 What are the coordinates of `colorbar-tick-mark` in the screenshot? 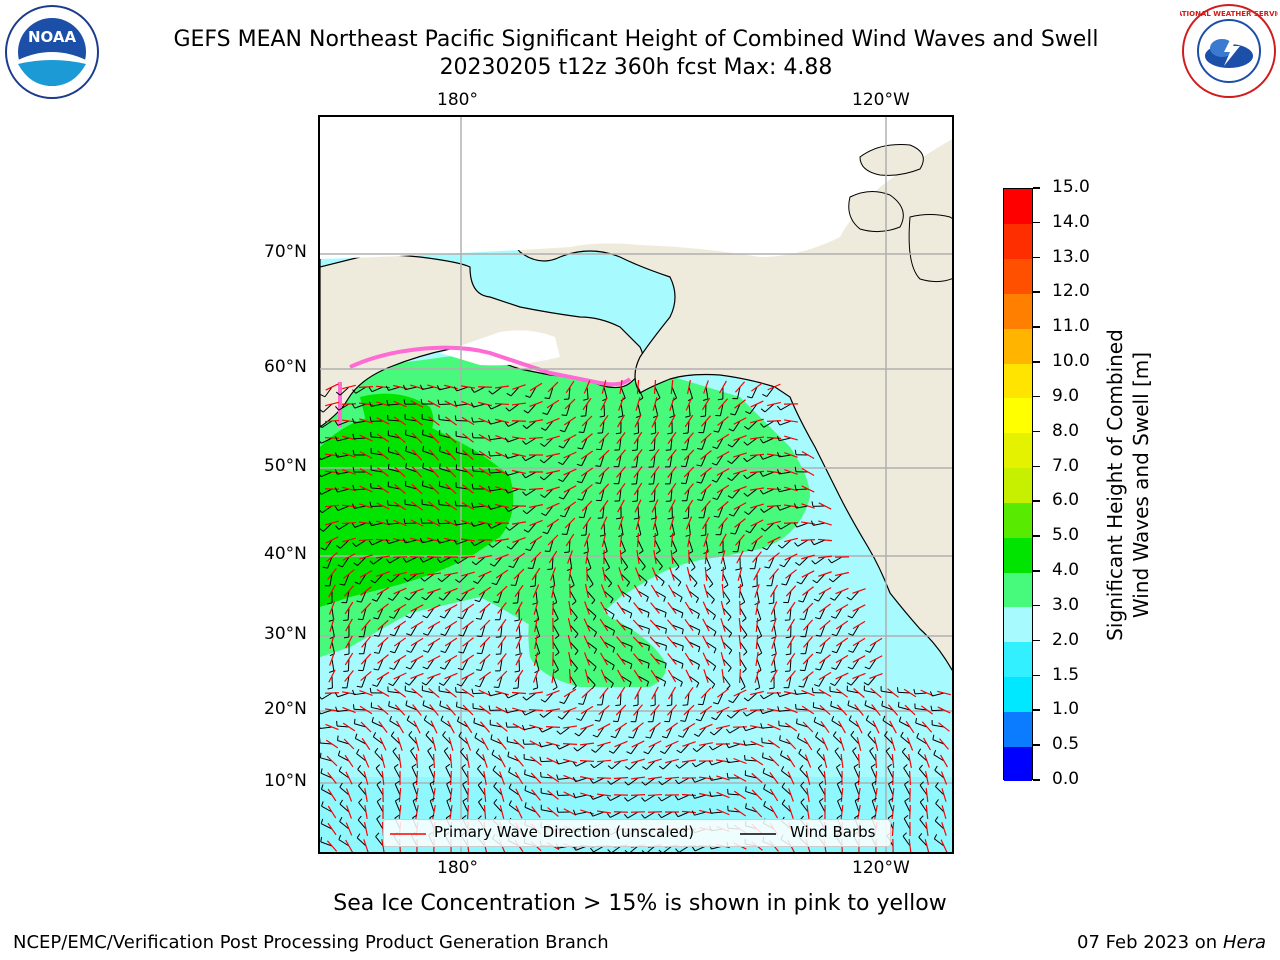 It's located at (1036, 466).